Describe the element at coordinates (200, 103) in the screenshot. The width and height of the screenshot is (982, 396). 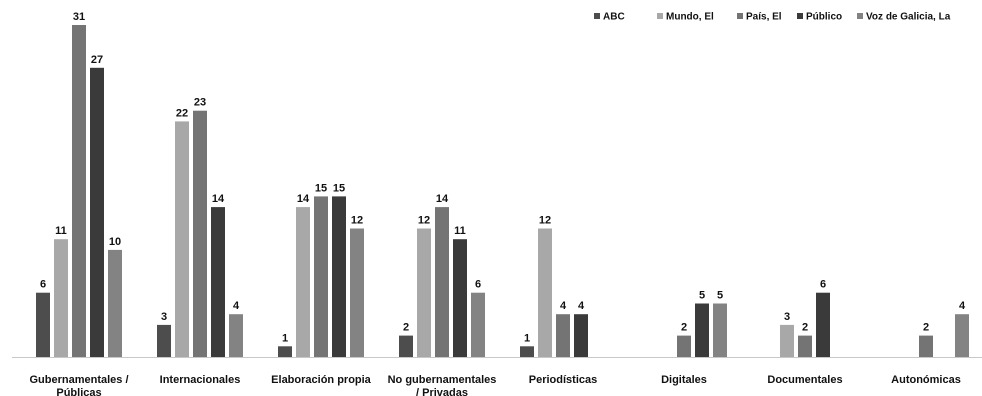
I see `data-label: 23` at that location.